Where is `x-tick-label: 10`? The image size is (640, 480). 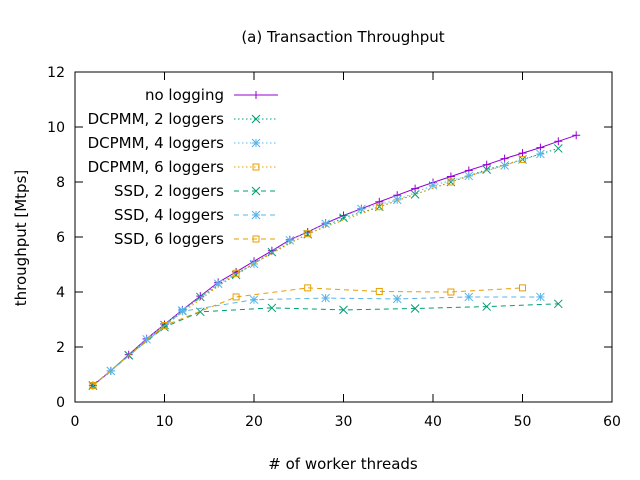
x-tick-label: 10 is located at coordinates (165, 422).